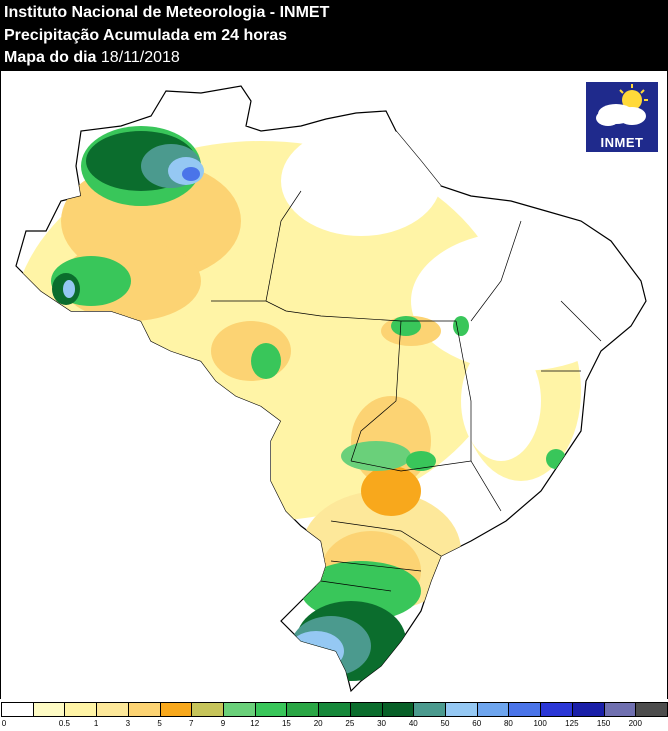  What do you see at coordinates (622, 105) in the screenshot?
I see `weather-cloud-sun-icon` at bounding box center [622, 105].